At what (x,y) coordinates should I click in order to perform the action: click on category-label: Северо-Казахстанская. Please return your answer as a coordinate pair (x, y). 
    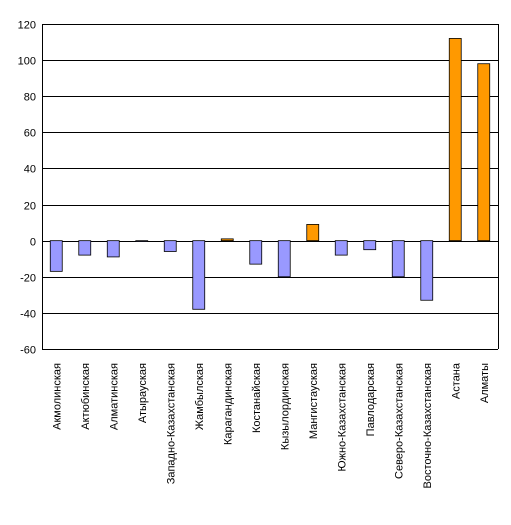
    Looking at the image, I should click on (399, 421).